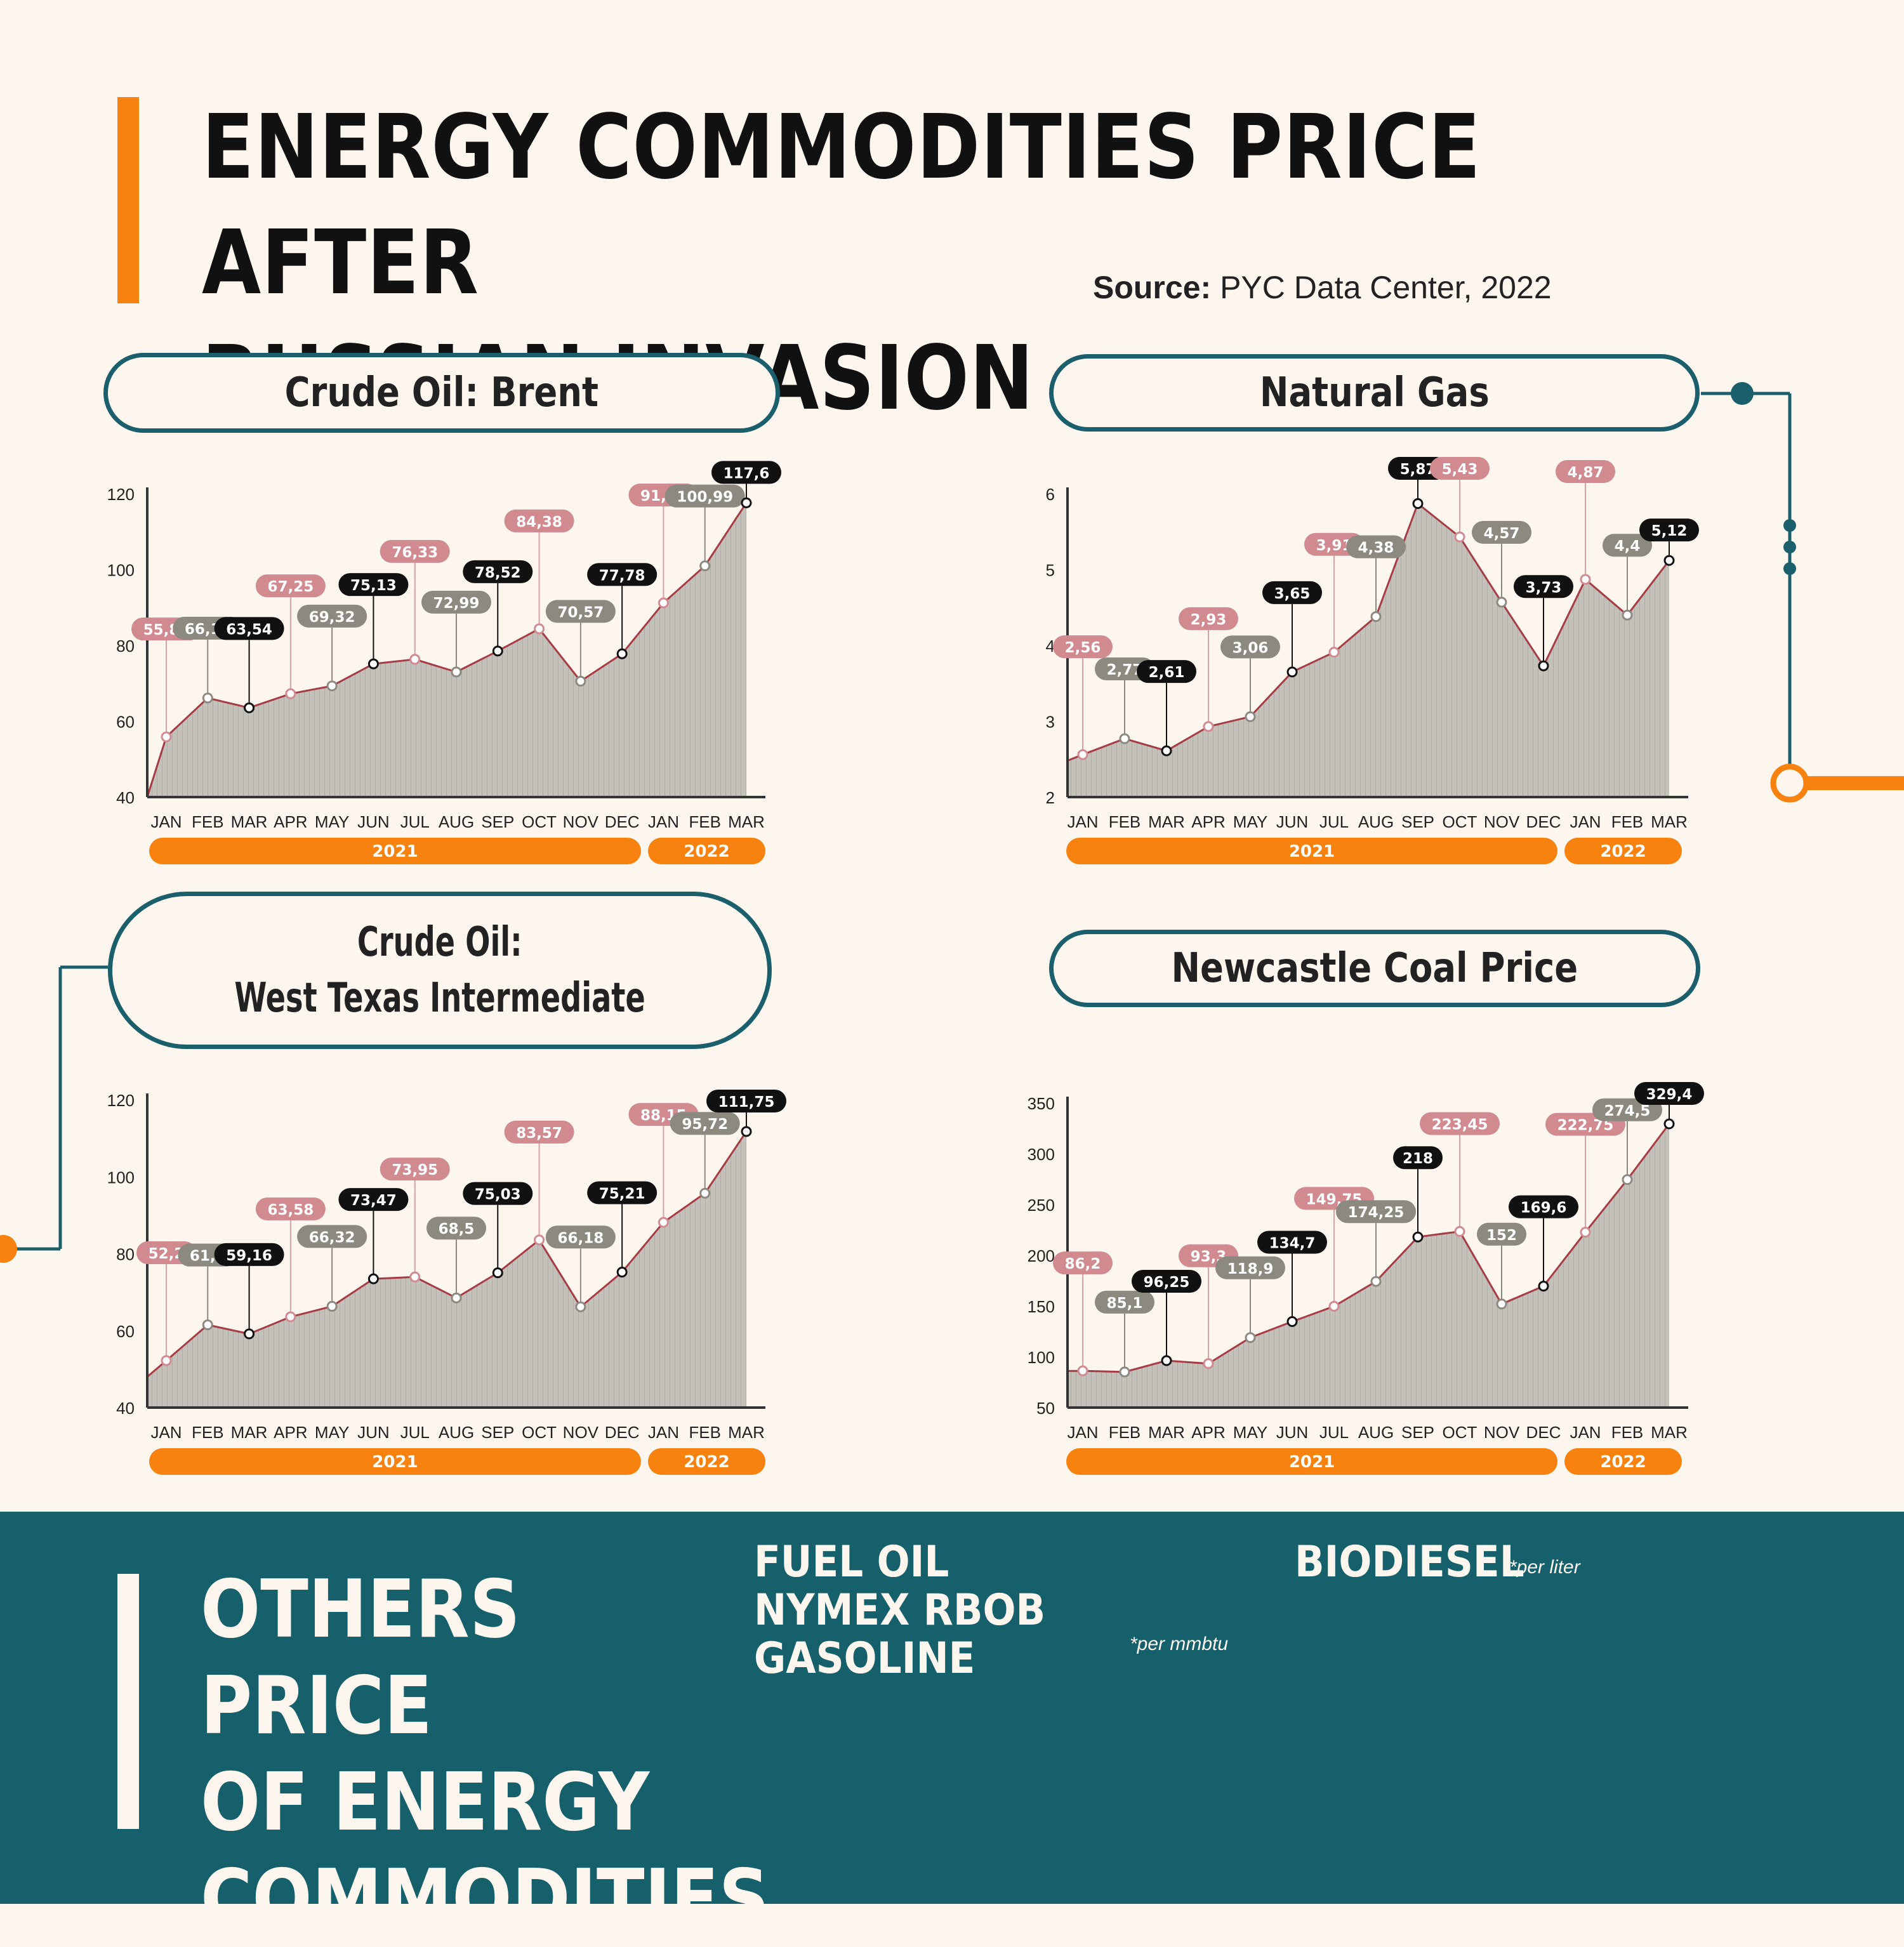 The width and height of the screenshot is (1904, 1947). I want to click on coal-xtick: SEP, so click(1417, 1432).